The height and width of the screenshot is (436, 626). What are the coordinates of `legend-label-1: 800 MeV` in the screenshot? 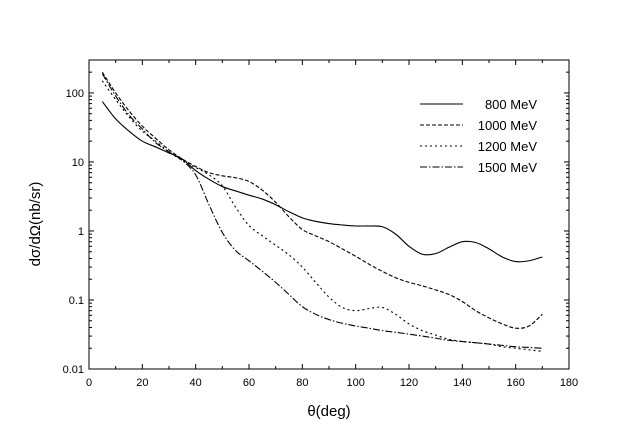 It's located at (511, 104).